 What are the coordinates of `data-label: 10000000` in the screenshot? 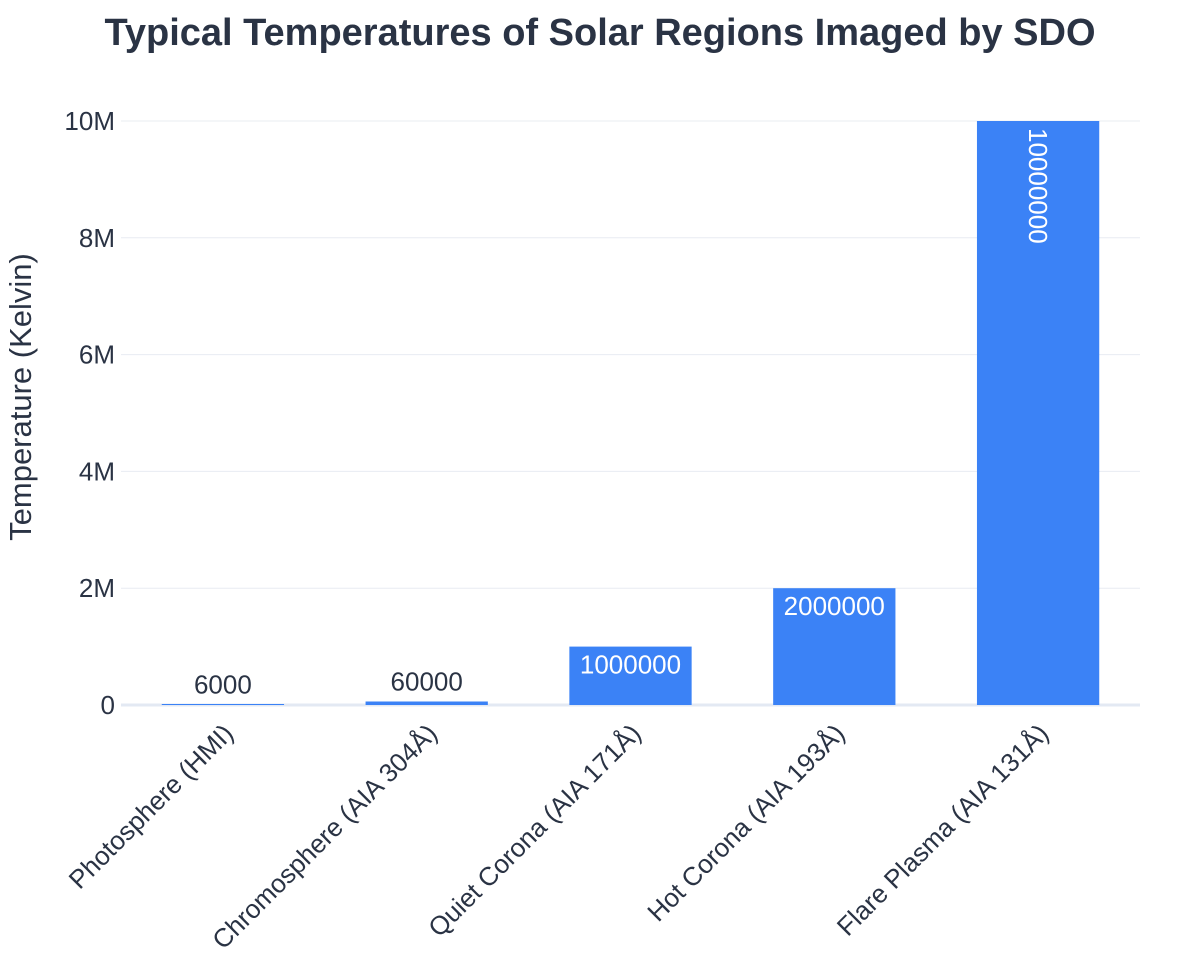 It's located at (1038, 186).